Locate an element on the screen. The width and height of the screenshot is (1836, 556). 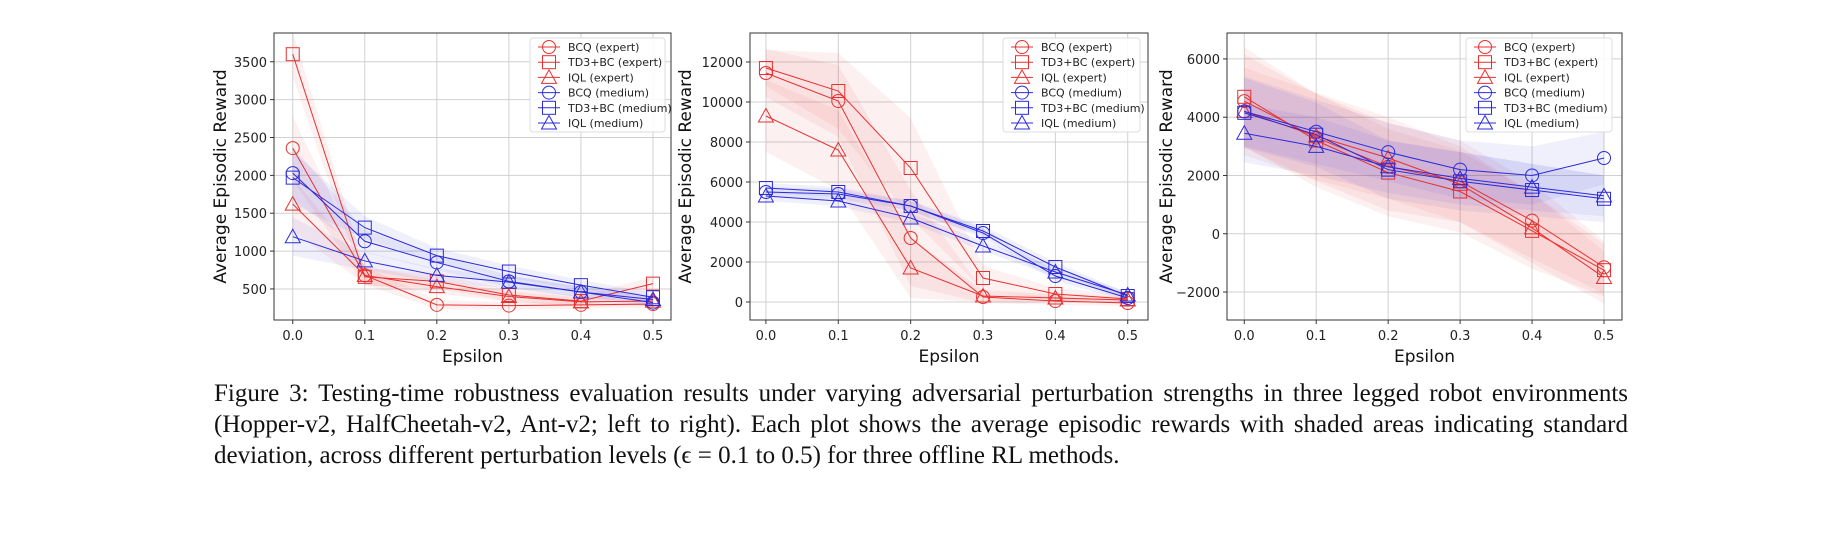
y-tick-label: 12000 is located at coordinates (722, 63).